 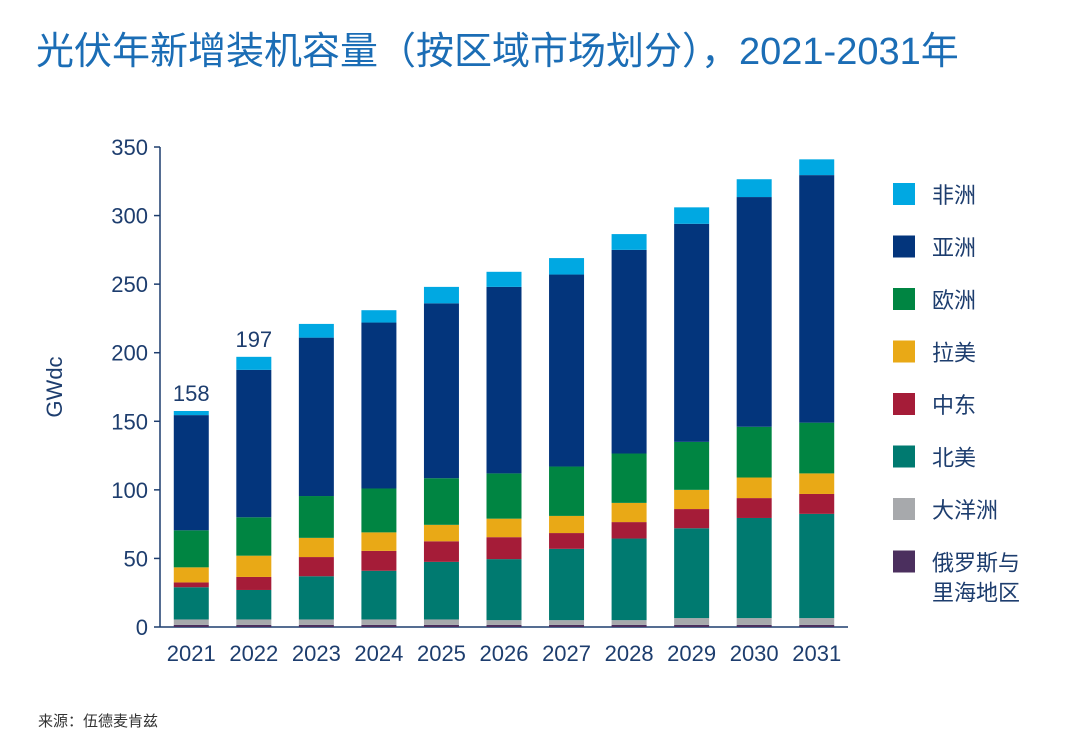 I want to click on x-tick-label: 2031, so click(x=816, y=653).